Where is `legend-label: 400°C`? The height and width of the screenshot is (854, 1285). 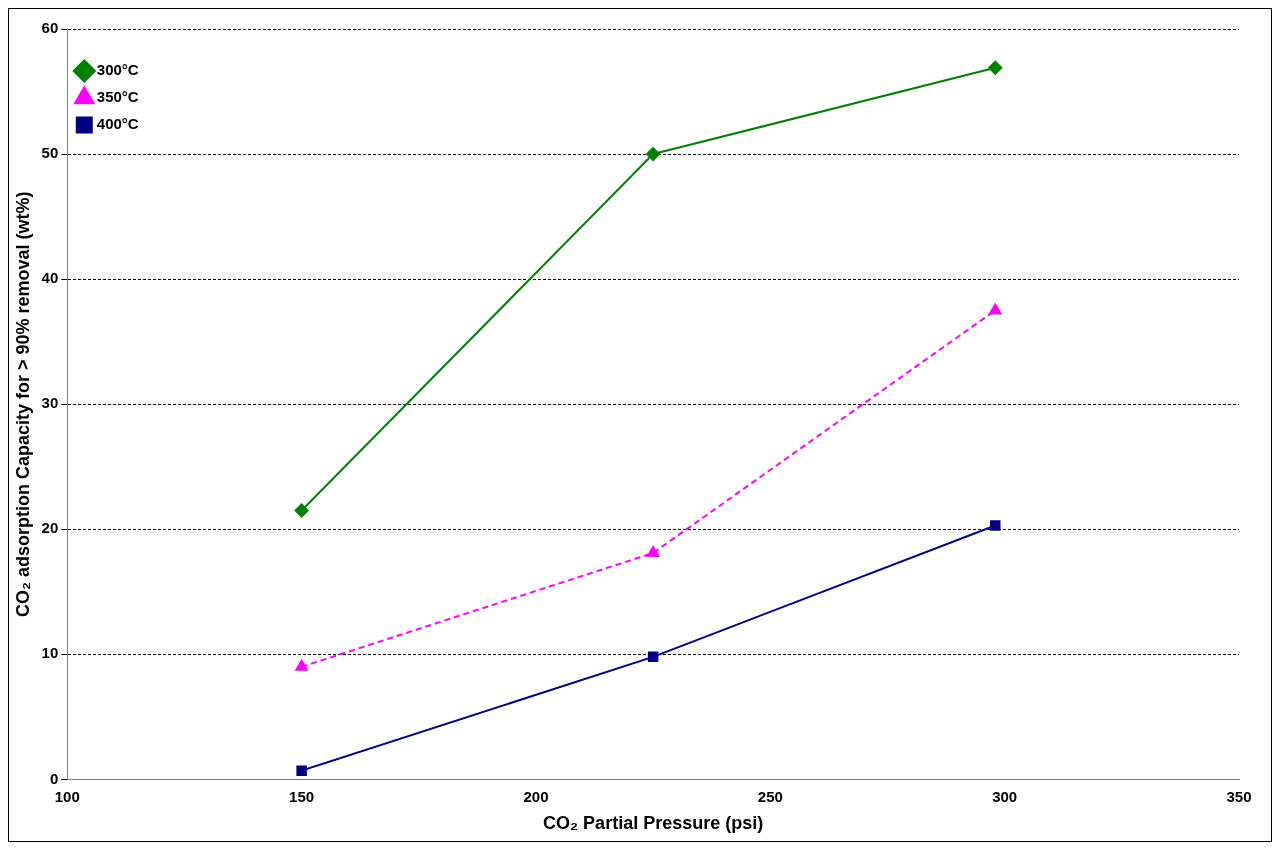
legend-label: 400°C is located at coordinates (117, 124).